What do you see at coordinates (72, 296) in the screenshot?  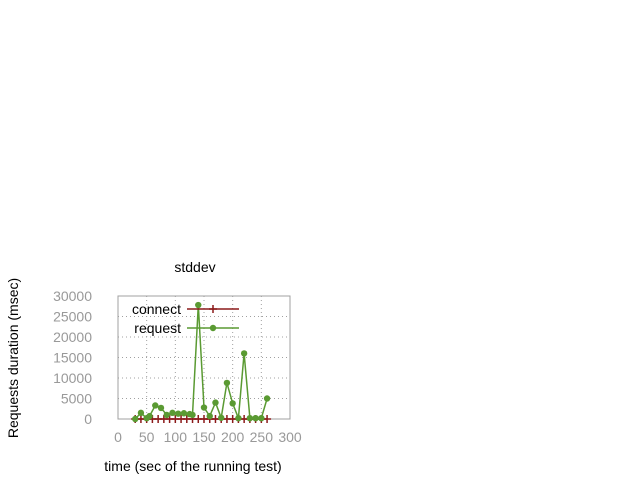 I see `y-tick-label: 30000` at bounding box center [72, 296].